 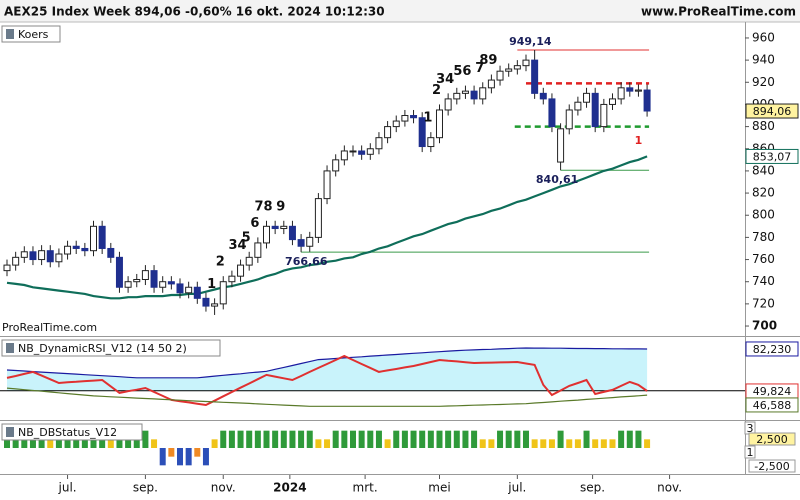 What do you see at coordinates (479, 68) in the screenshot?
I see `count-label: 7` at bounding box center [479, 68].